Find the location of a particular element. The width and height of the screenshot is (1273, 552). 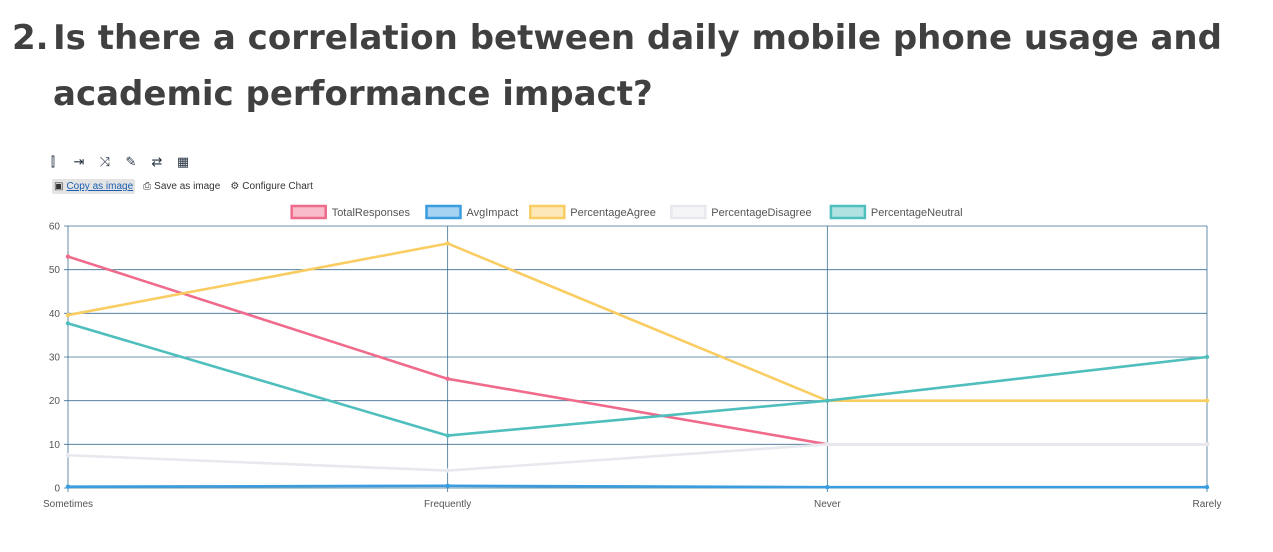

gear-icon: ⚙ is located at coordinates (235, 186).